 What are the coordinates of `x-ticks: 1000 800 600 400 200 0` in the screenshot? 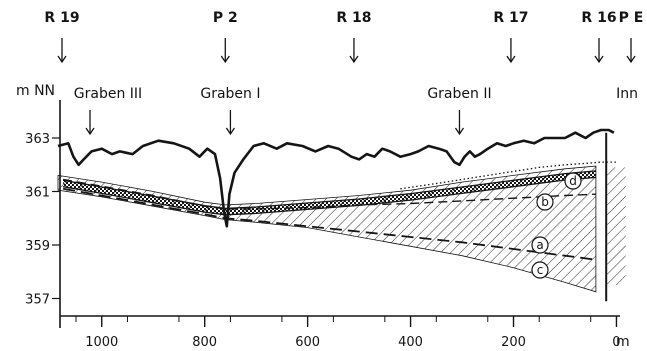 It's located at (348, 333).